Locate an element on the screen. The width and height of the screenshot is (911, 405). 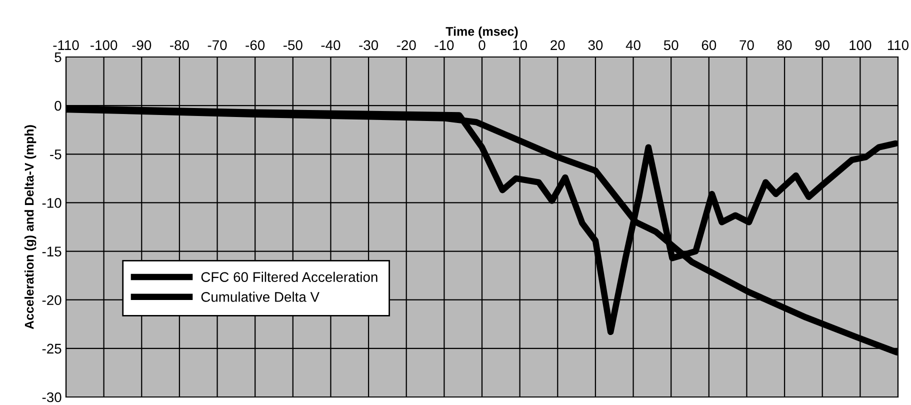
y-tick-label: -25 is located at coordinates (52, 349).